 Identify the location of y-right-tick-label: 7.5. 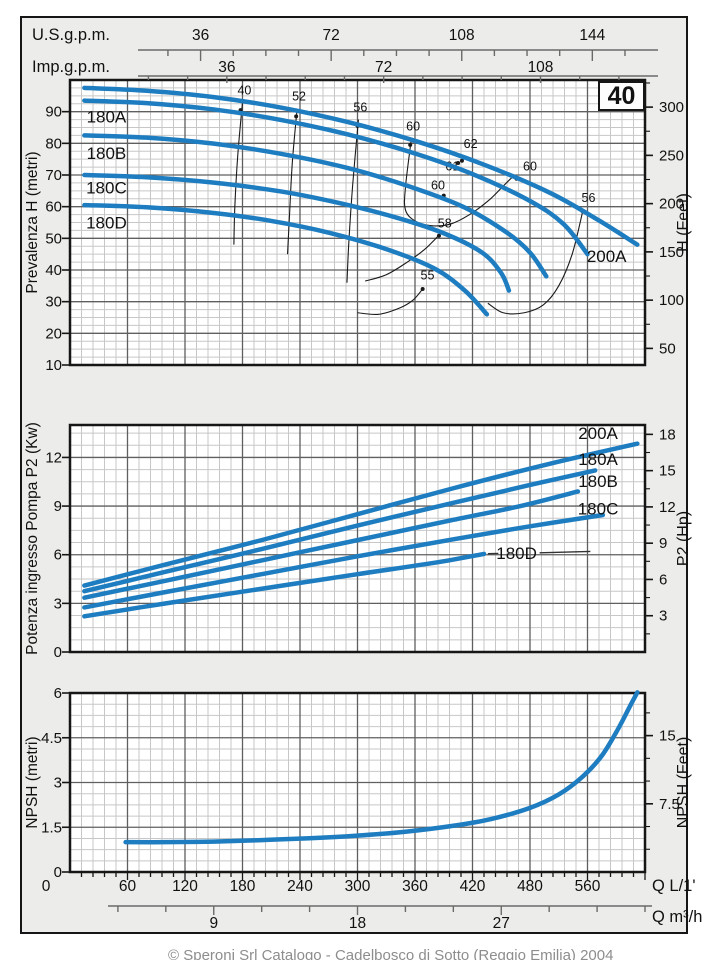
(669, 804).